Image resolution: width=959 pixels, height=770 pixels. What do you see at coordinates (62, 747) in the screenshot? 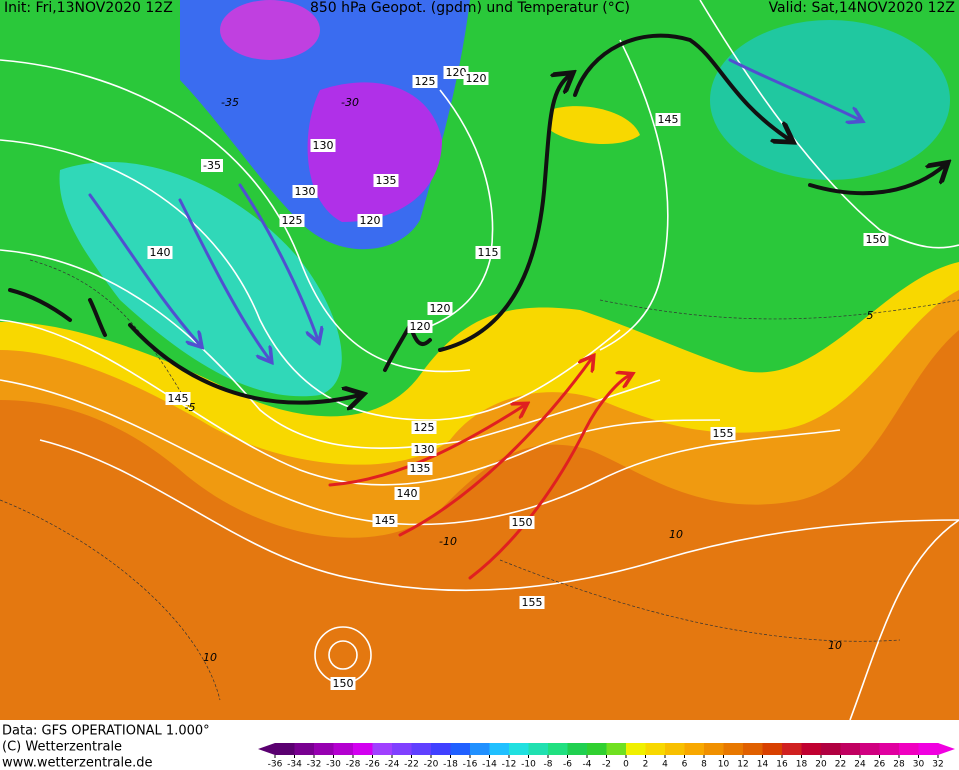
I see `copyright: (C) Wetterzentrale` at bounding box center [62, 747].